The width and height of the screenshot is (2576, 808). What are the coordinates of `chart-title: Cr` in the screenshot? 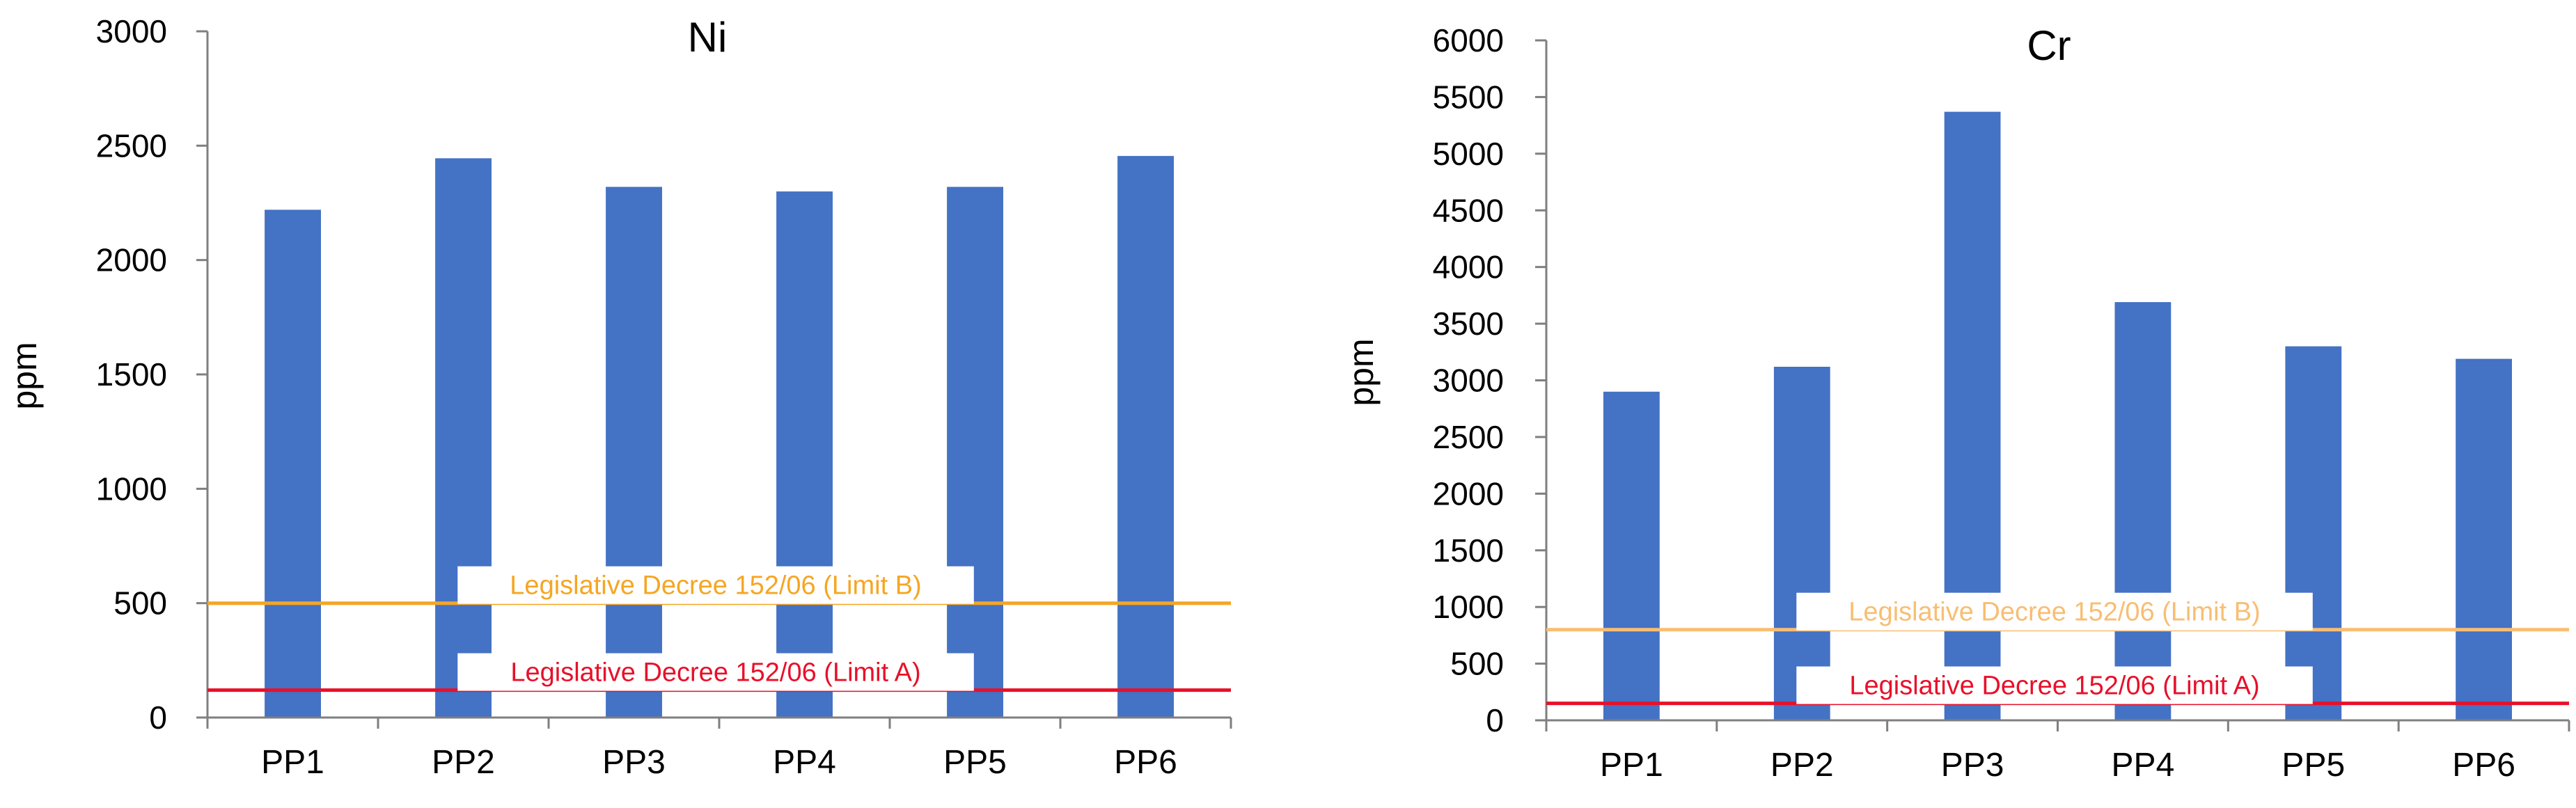 It's located at (2049, 45).